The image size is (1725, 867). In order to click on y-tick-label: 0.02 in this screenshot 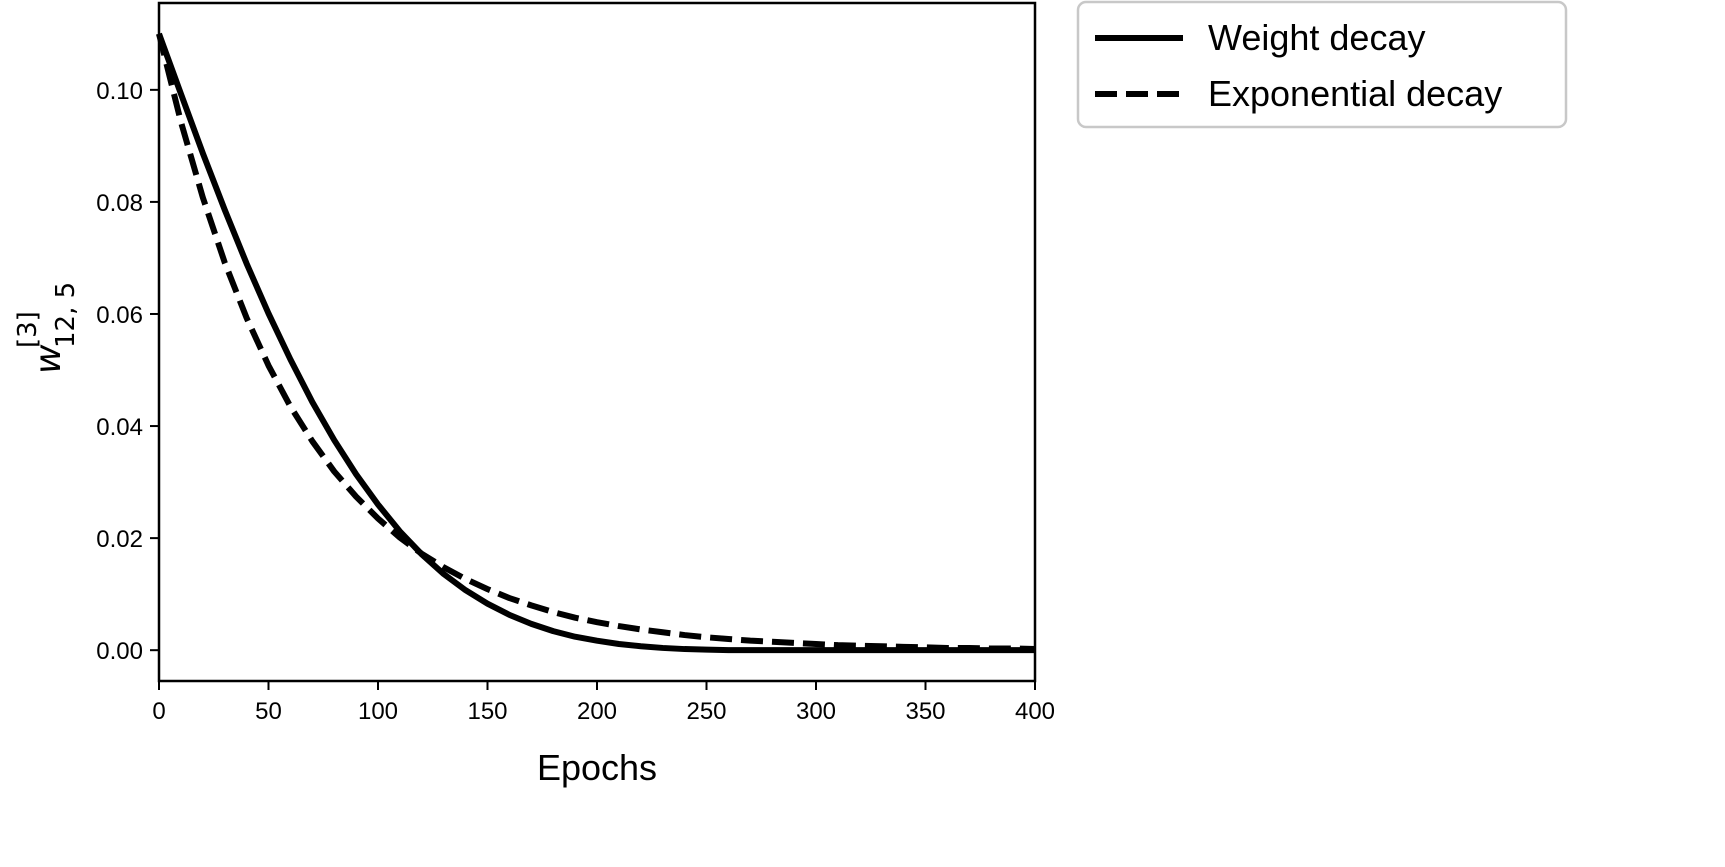, I will do `click(119, 539)`.